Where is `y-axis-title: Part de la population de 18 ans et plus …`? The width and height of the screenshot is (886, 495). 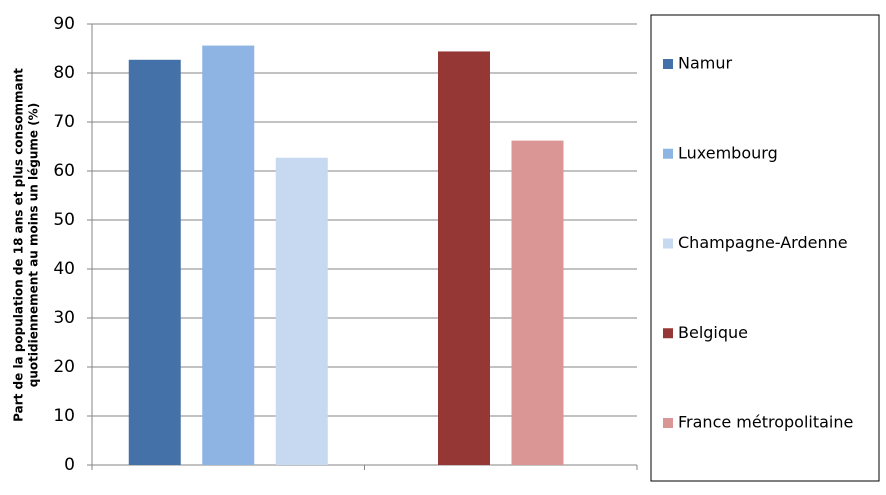
y-axis-title: Part de la population de 18 ans et plus … is located at coordinates (26, 245).